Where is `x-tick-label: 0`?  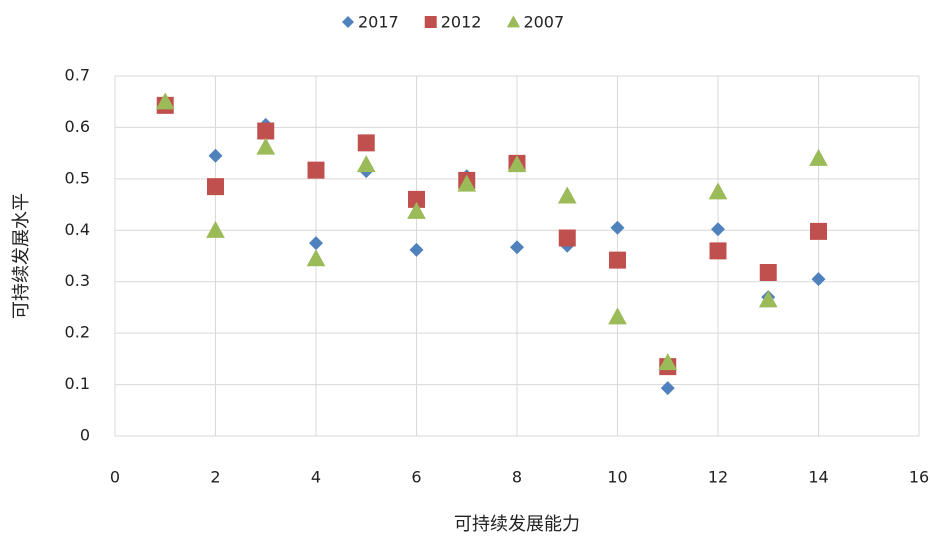
x-tick-label: 0 is located at coordinates (115, 477).